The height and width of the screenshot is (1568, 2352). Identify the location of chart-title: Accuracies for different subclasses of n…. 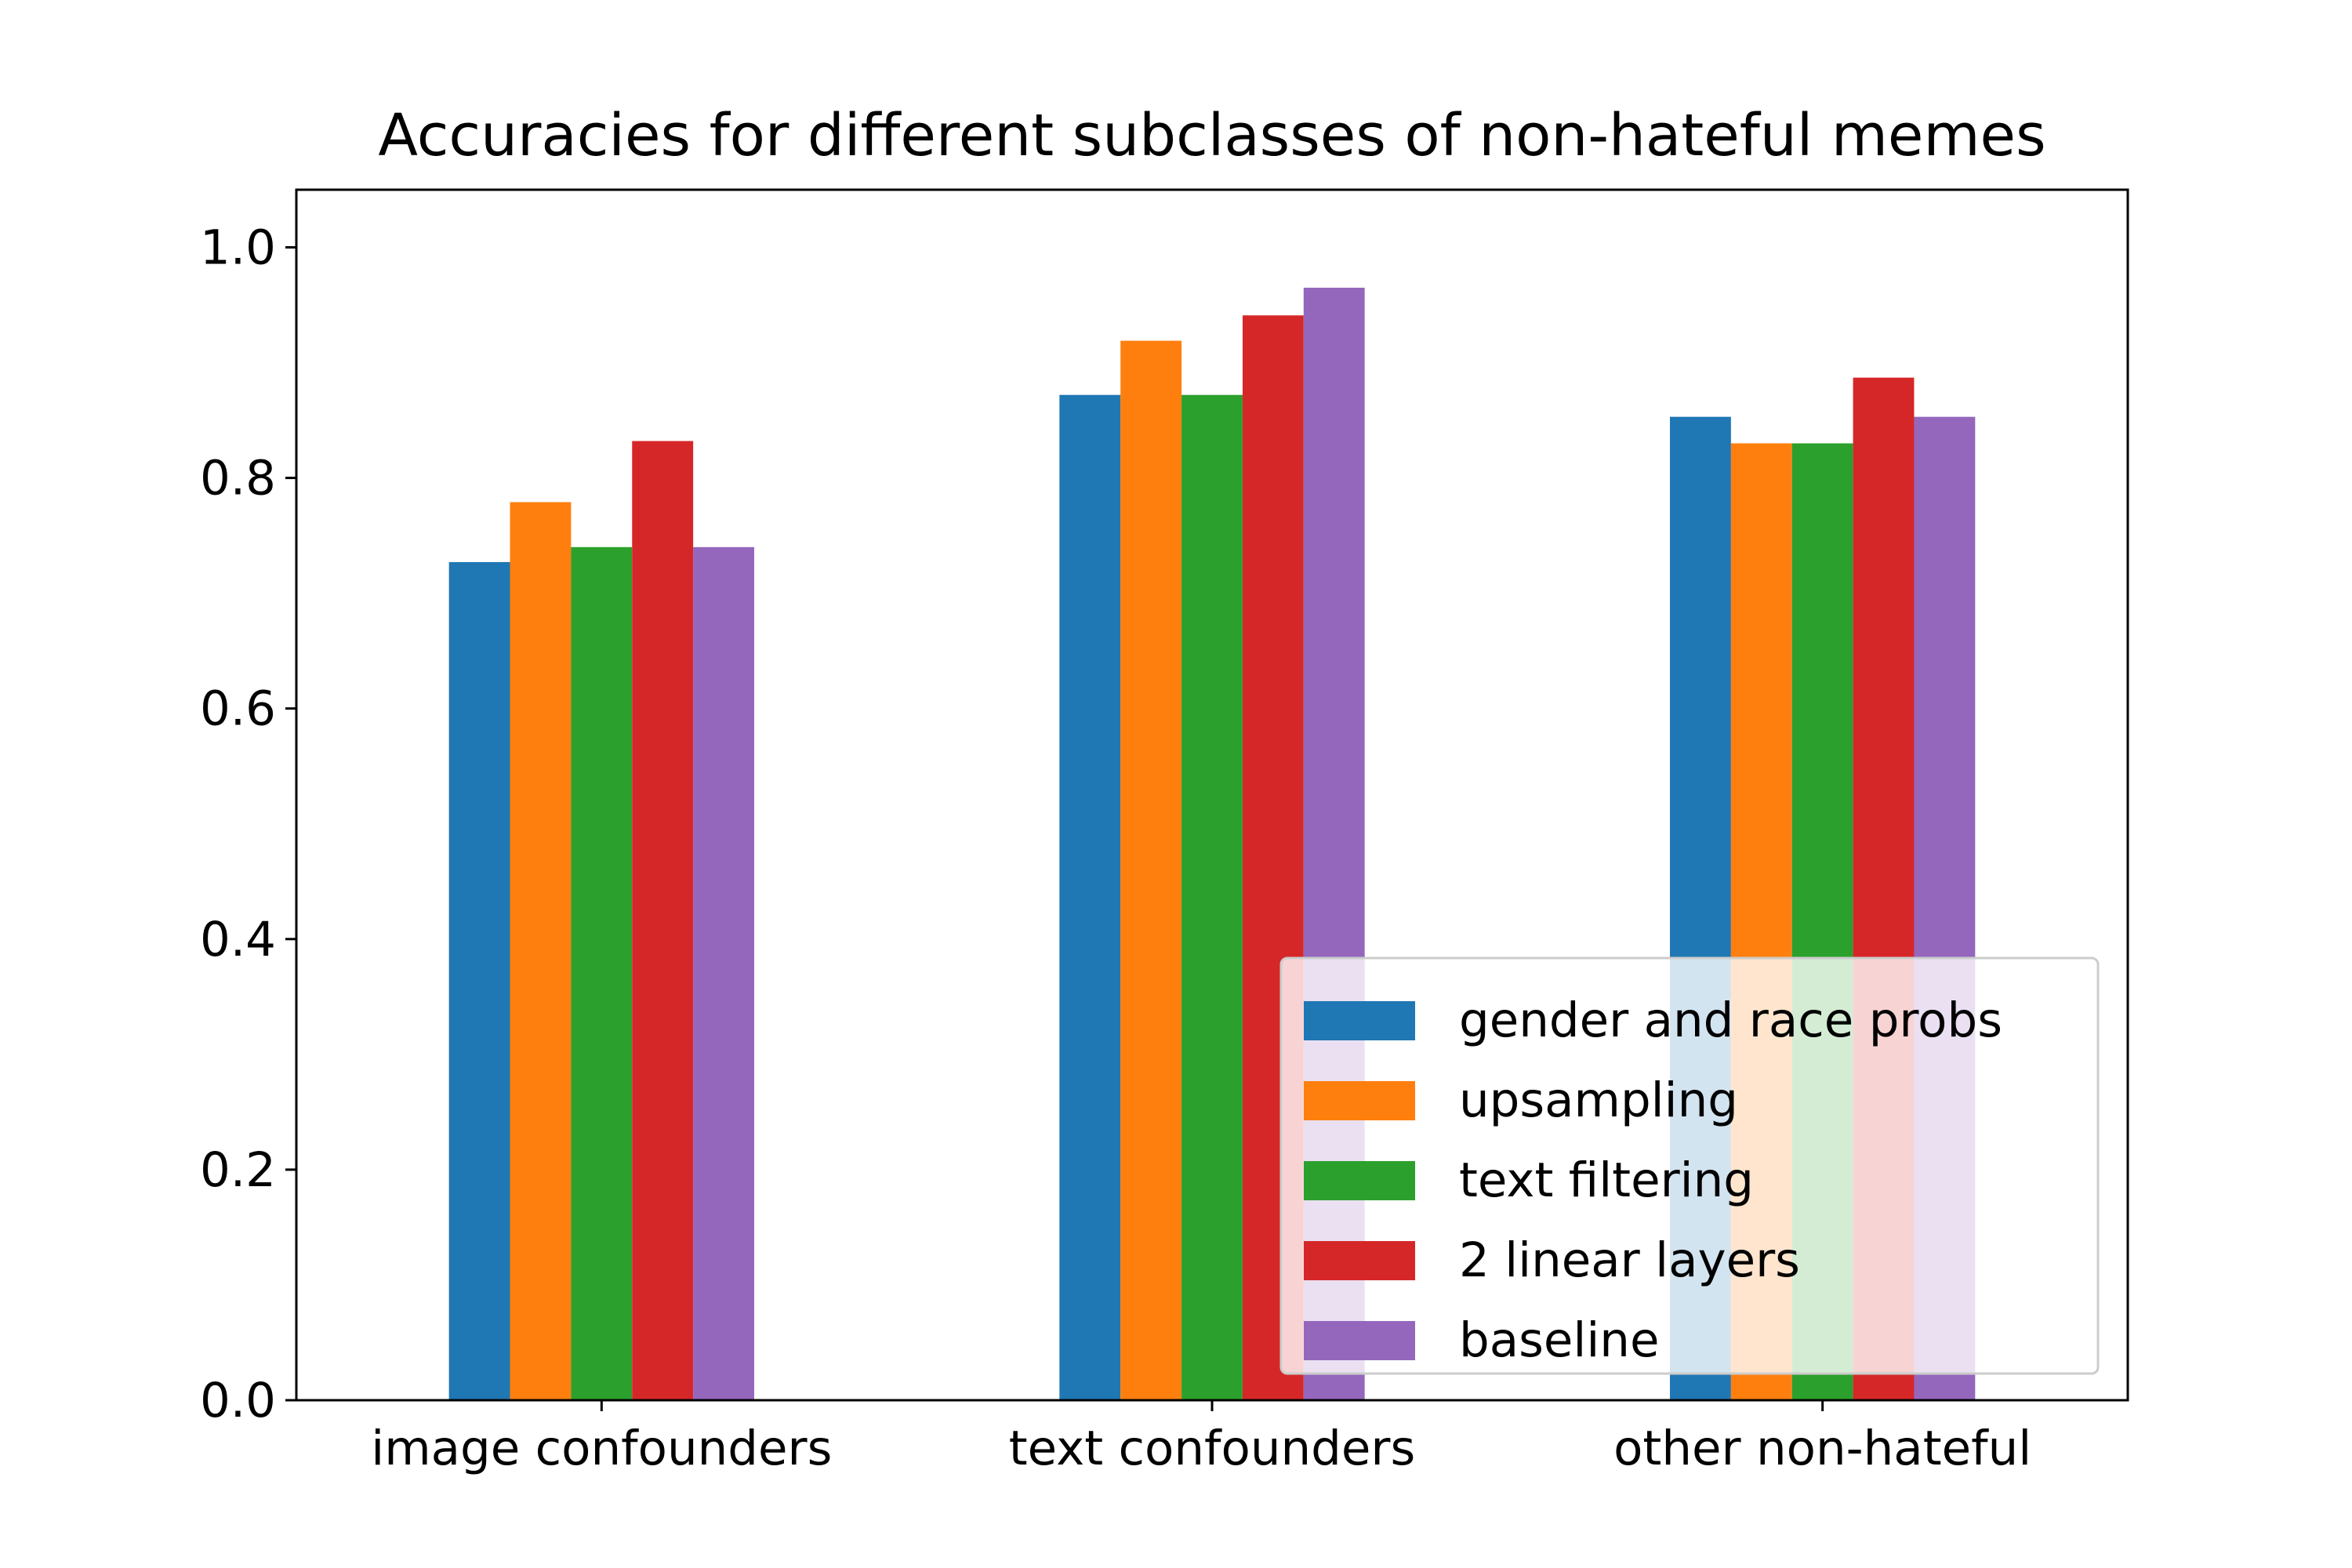
(1211, 135).